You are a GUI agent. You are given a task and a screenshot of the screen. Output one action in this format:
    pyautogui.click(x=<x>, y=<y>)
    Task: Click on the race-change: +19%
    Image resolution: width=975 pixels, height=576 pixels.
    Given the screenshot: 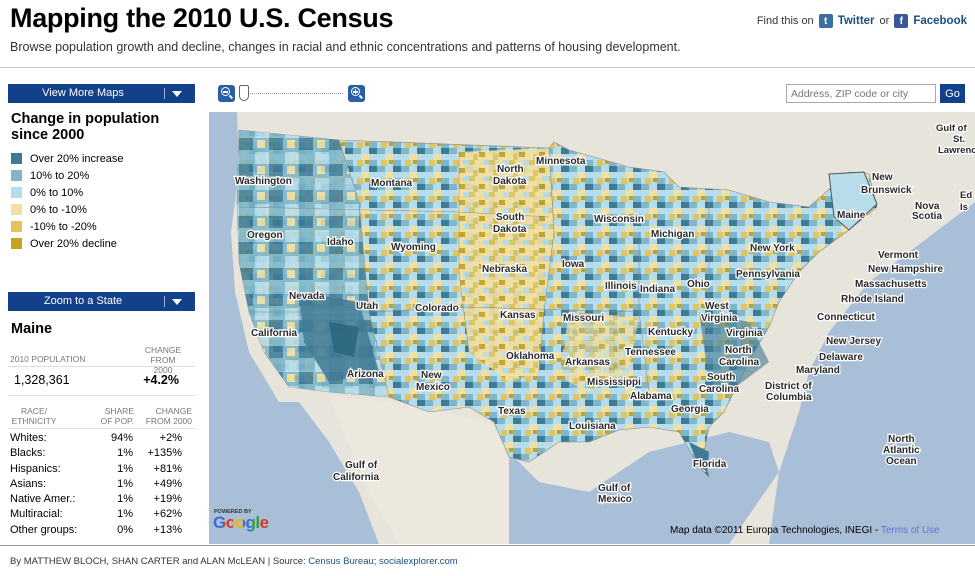 What is the action you would take?
    pyautogui.click(x=167, y=499)
    